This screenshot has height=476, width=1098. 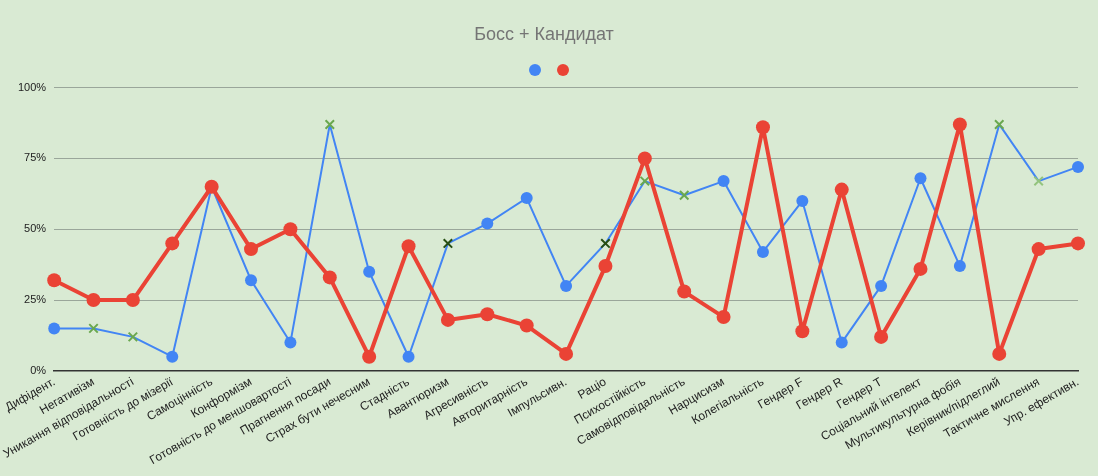 I want to click on y-tick-label: 0%, so click(x=38, y=369).